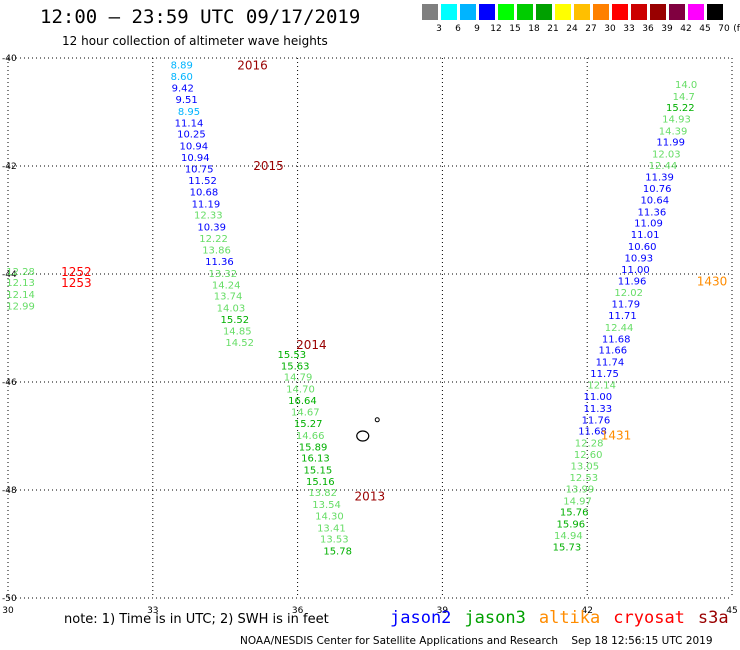  I want to click on swh-reading: 10.25, so click(191, 135).